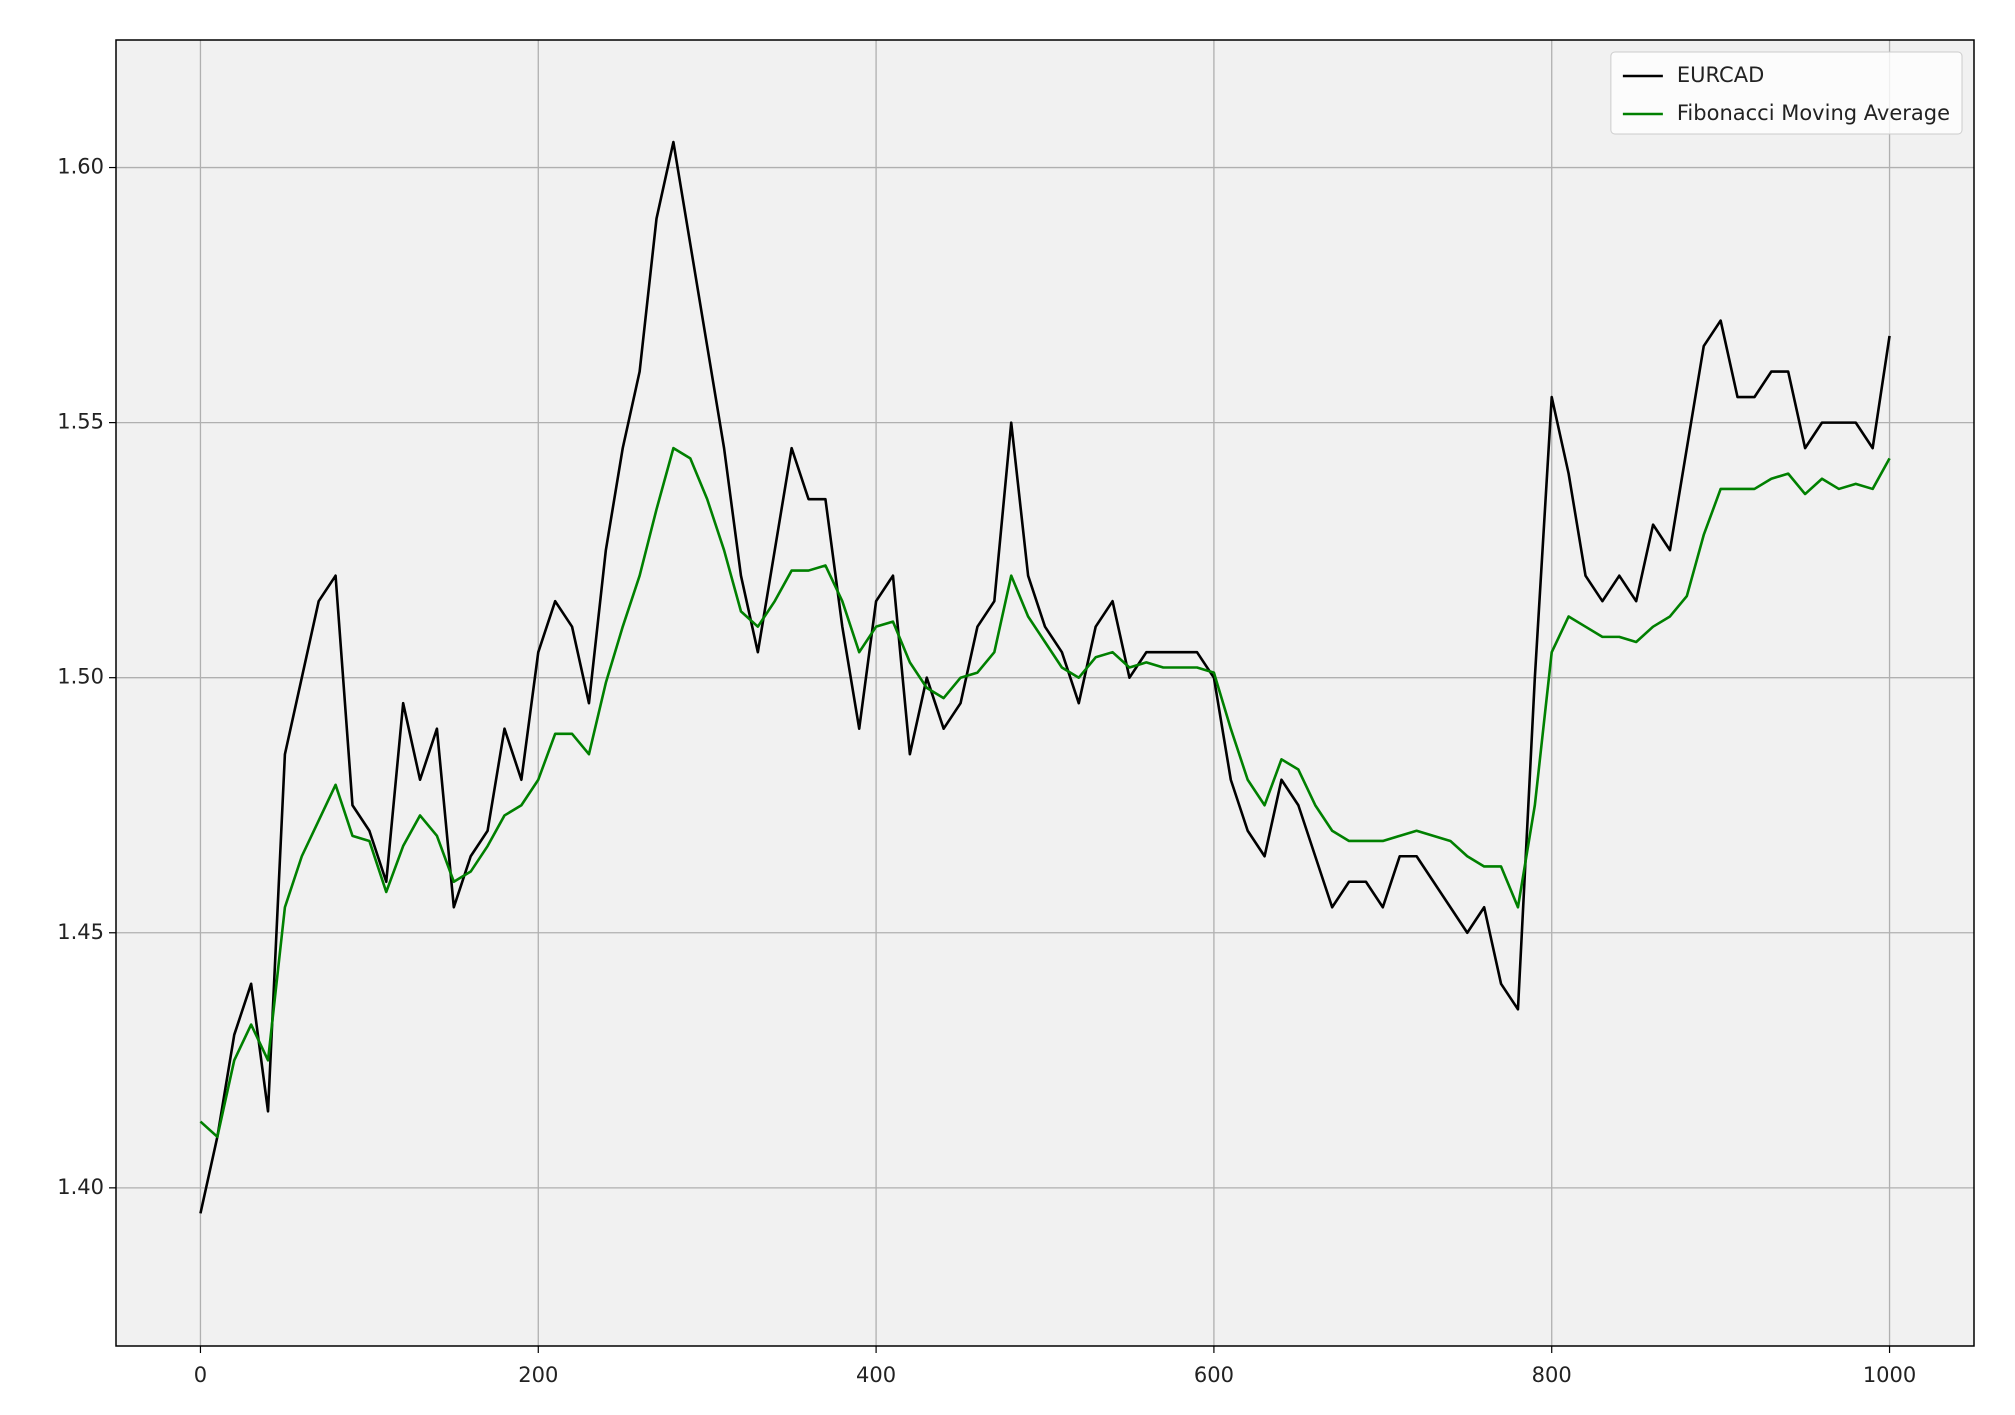 This screenshot has width=2015, height=1415. What do you see at coordinates (1813, 113) in the screenshot?
I see `legend-label: Fibonacci Moving Average` at bounding box center [1813, 113].